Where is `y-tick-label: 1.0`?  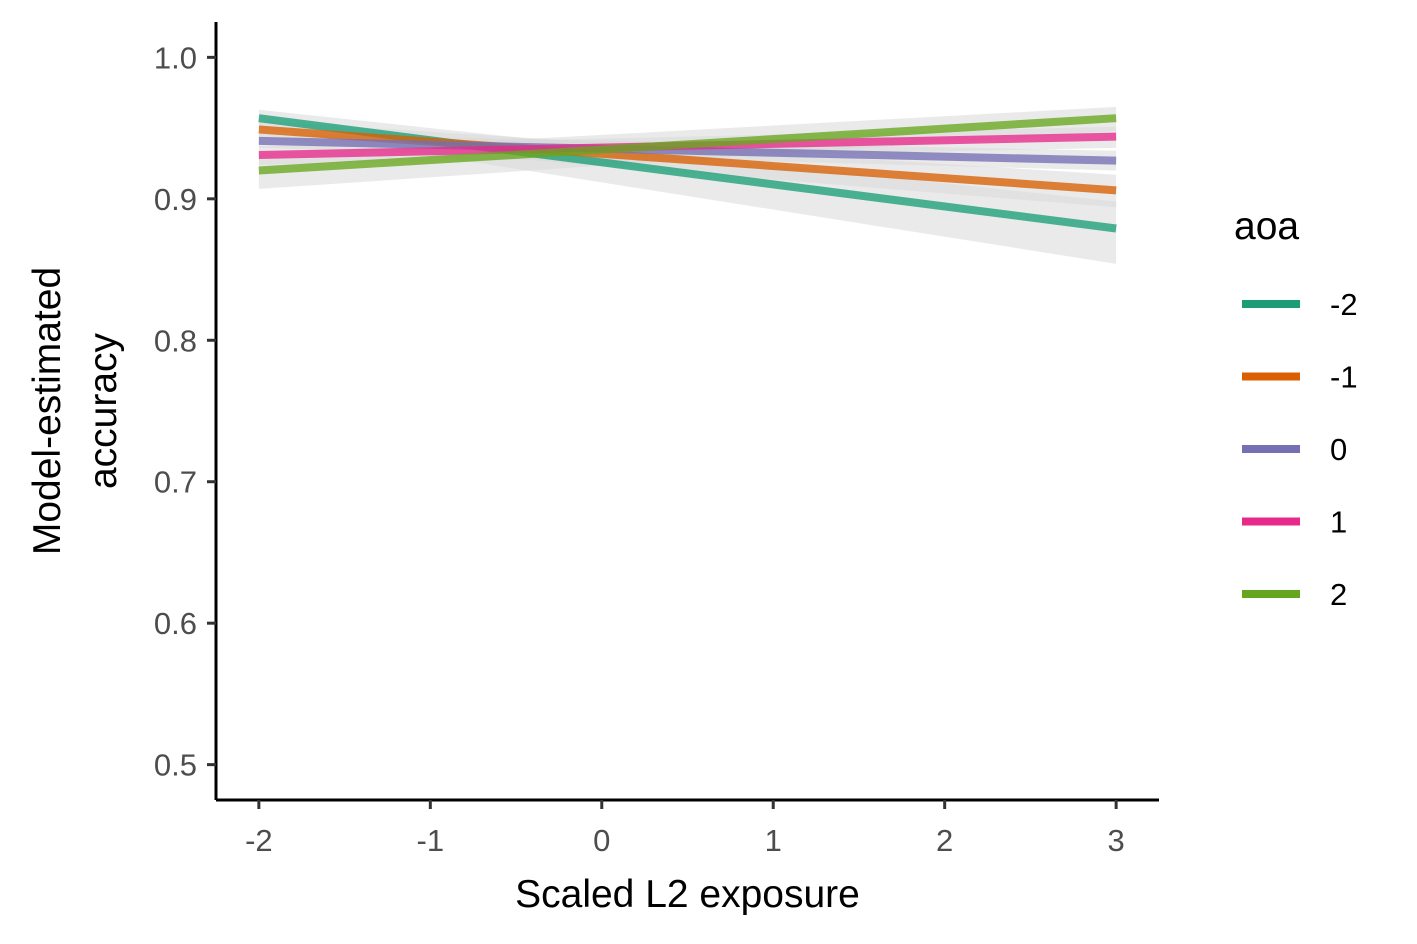 y-tick-label: 1.0 is located at coordinates (175, 57).